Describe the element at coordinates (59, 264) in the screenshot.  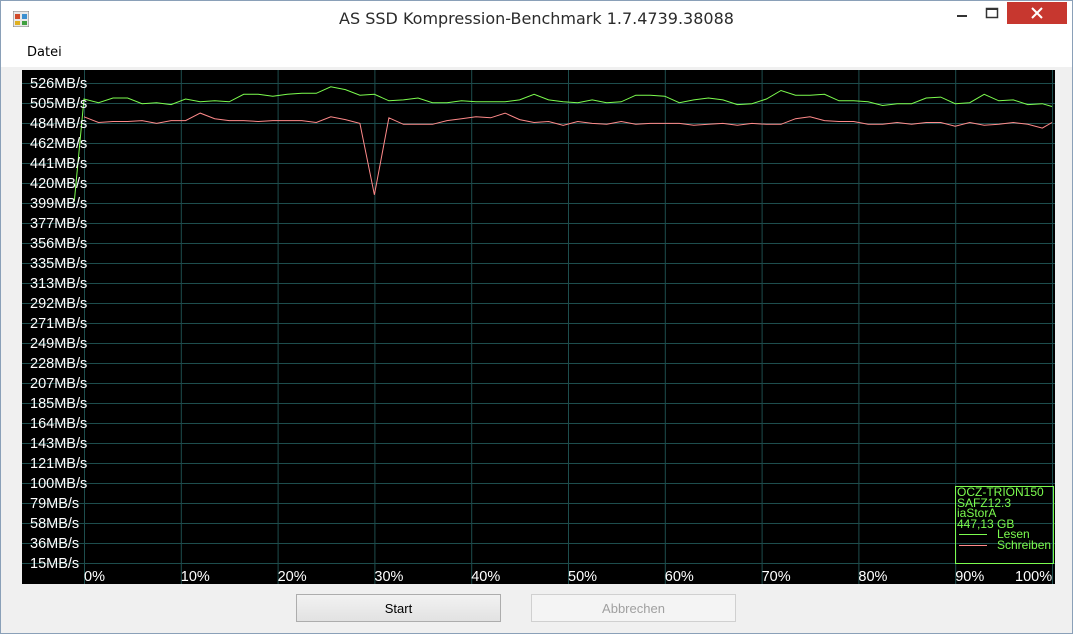
I see `y-tick-label: 335MB/s` at that location.